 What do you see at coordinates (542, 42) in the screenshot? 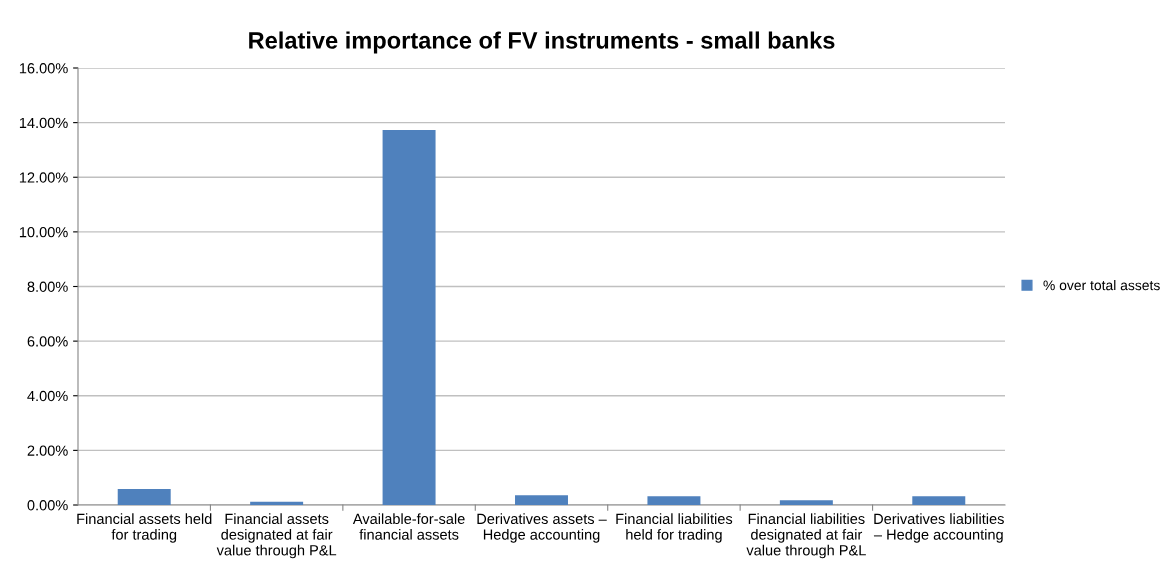
I see `chart-title: Relative importance of FV instruments - small banks` at bounding box center [542, 42].